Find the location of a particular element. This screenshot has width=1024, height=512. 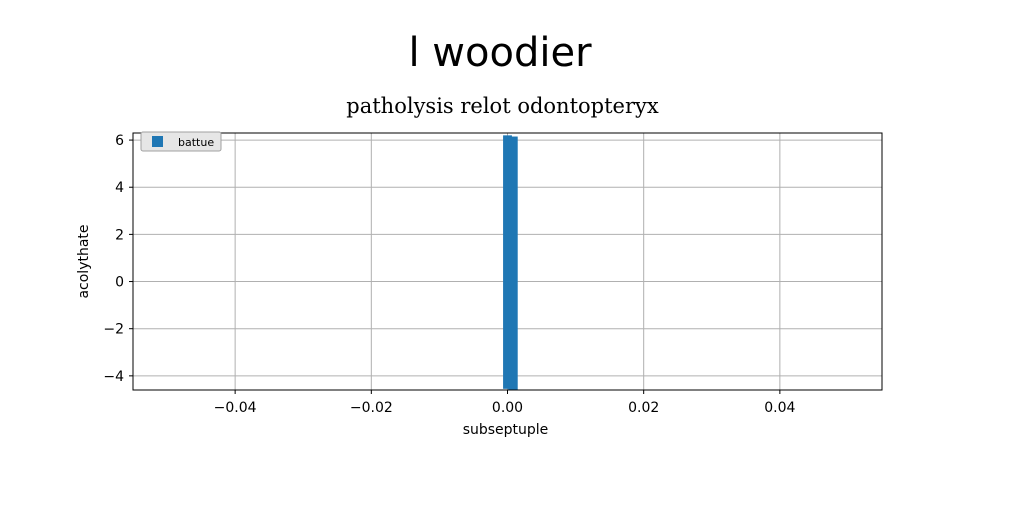

y-tick-label: −4 is located at coordinates (113, 377).